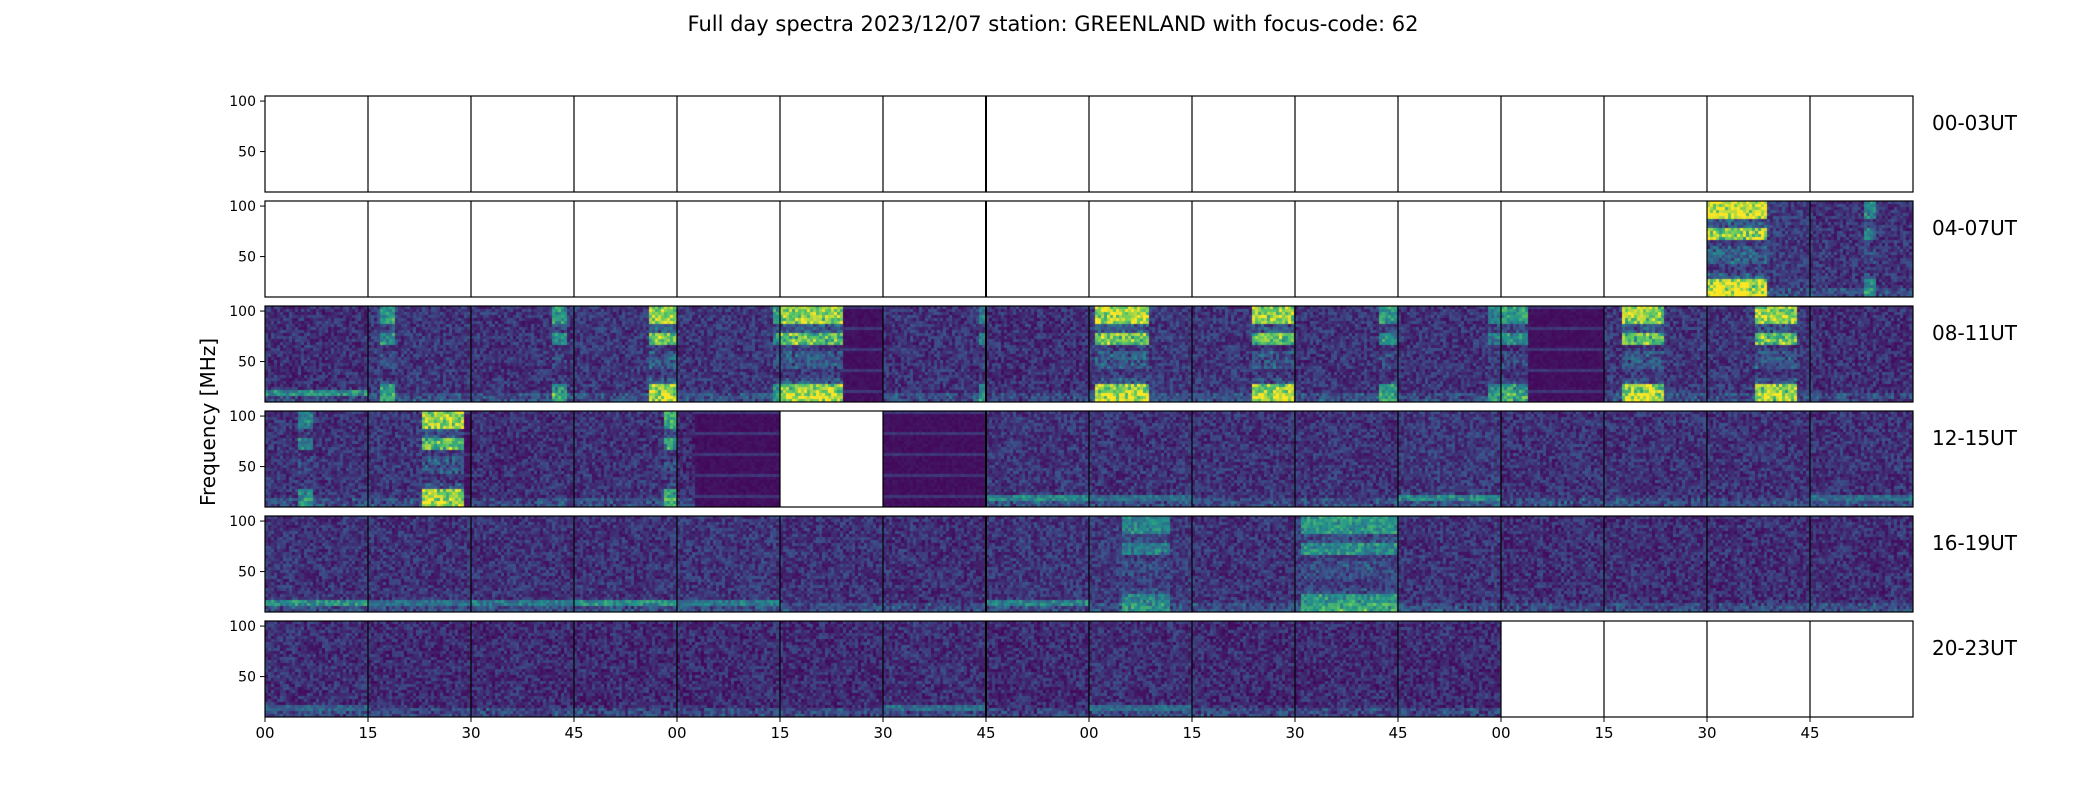 This screenshot has height=800, width=2100. I want to click on row-time-label: 04-07UT, so click(1975, 228).